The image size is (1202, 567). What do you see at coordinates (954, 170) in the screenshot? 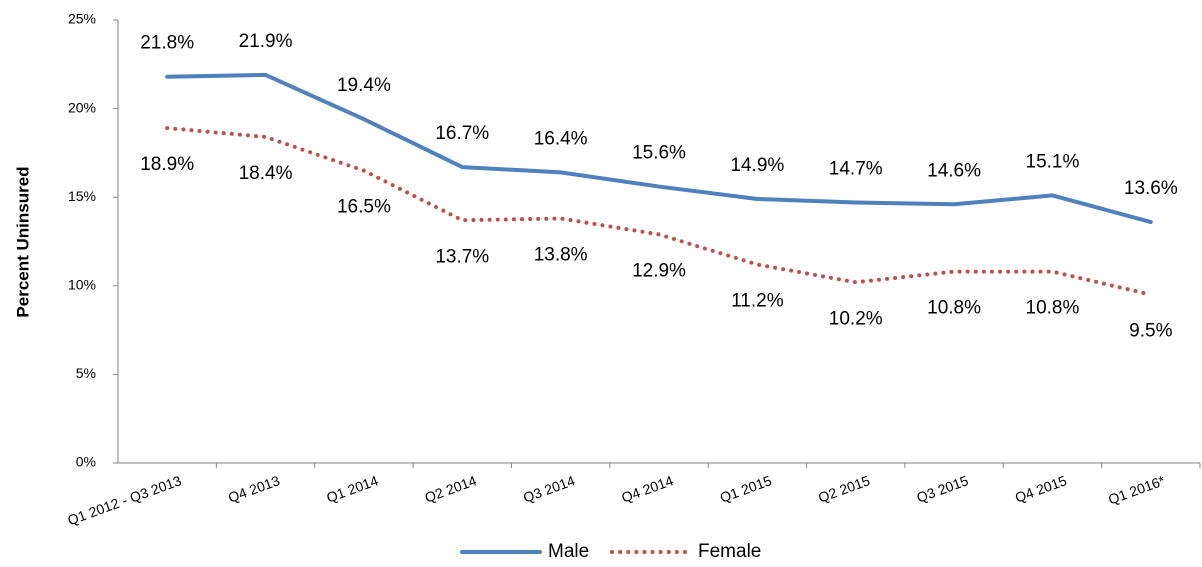
I see `data-label: 14.6%` at bounding box center [954, 170].